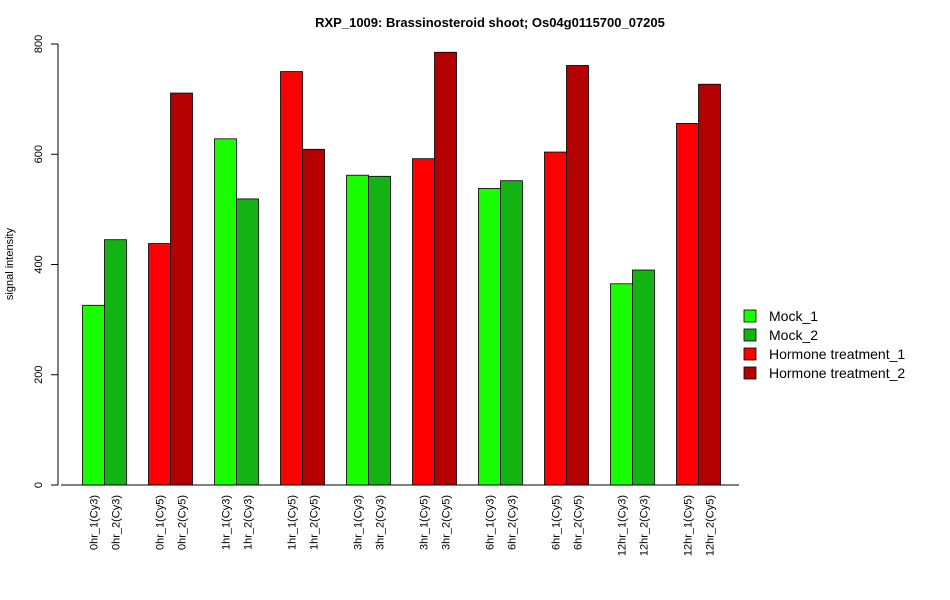 This screenshot has width=950, height=600. Describe the element at coordinates (837, 373) in the screenshot. I see `legend-label: Hormone treatment_2` at that location.